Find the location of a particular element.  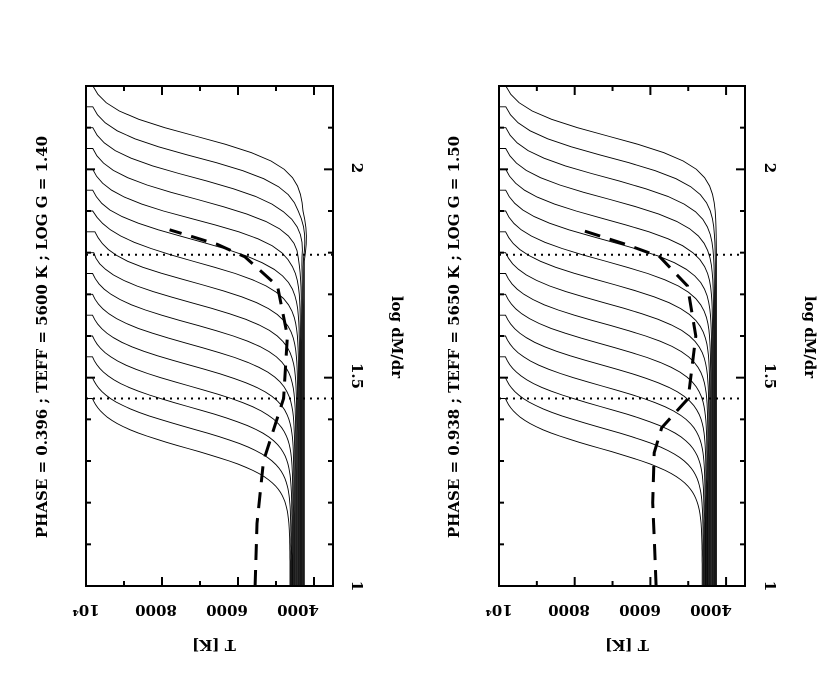

panel-2-xtick-label-2: 2 is located at coordinates (770, 168).